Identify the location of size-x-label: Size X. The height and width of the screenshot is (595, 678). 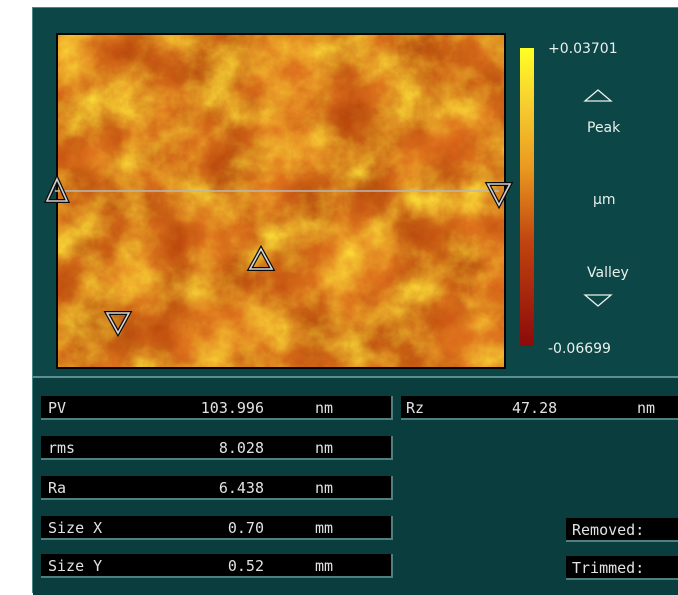
(75, 528).